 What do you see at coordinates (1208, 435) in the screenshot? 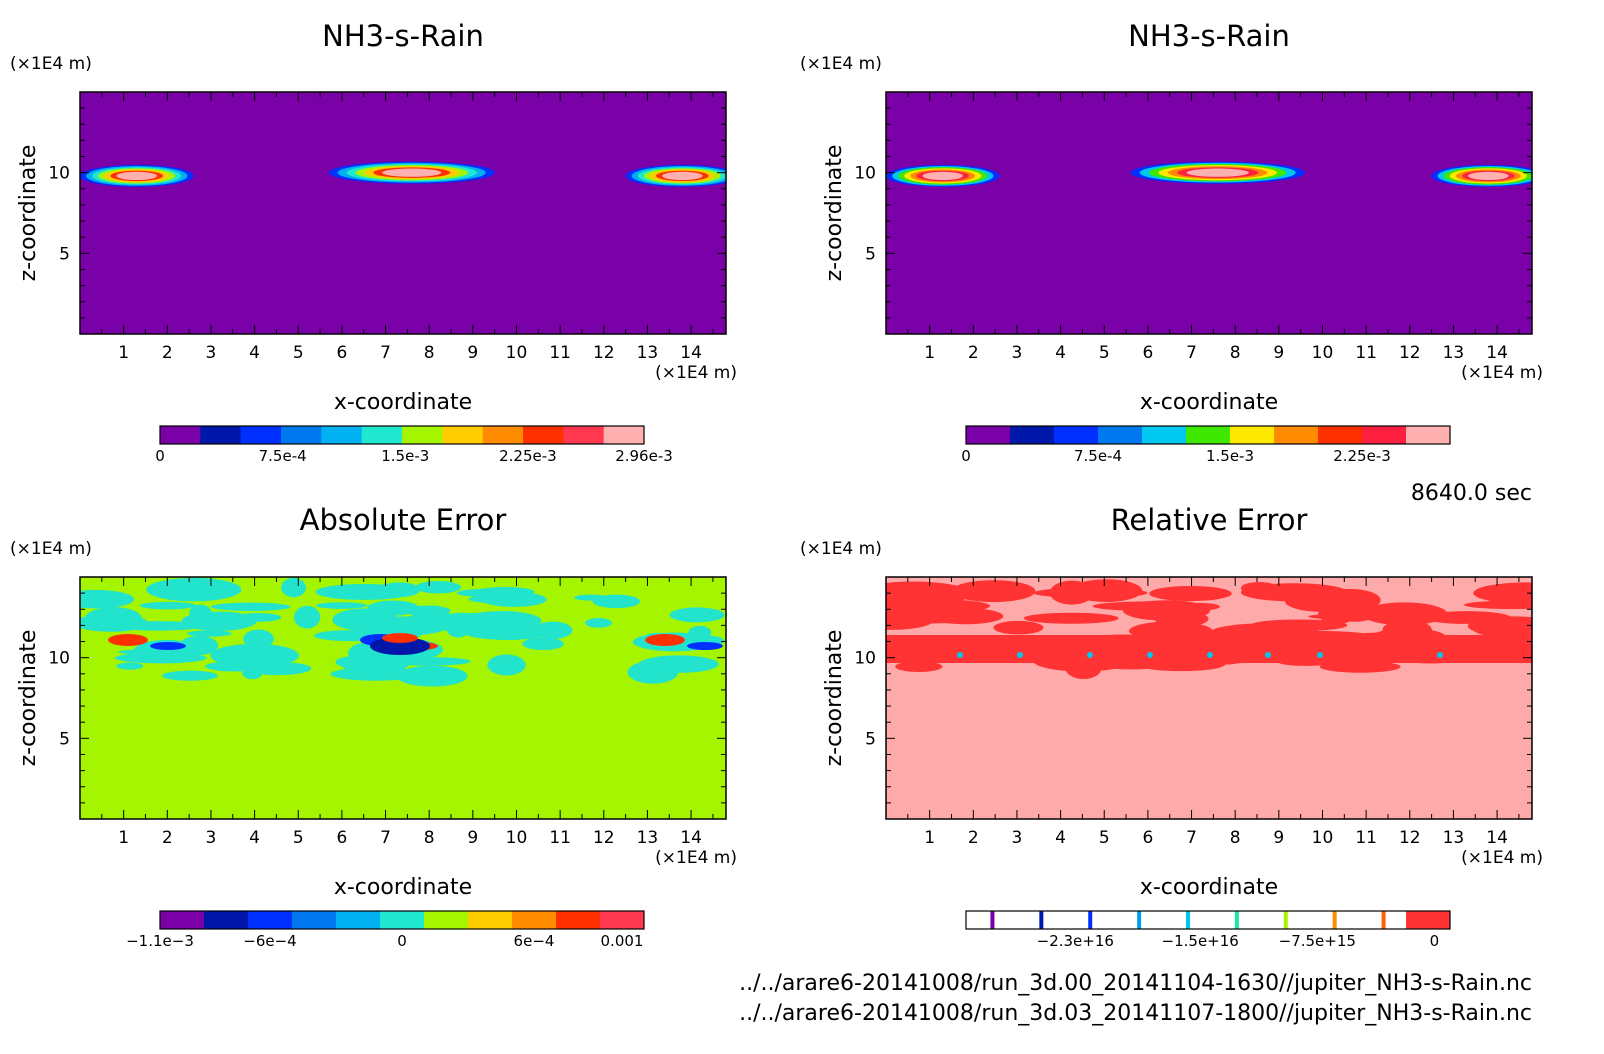
I see `colorbar-frame` at bounding box center [1208, 435].